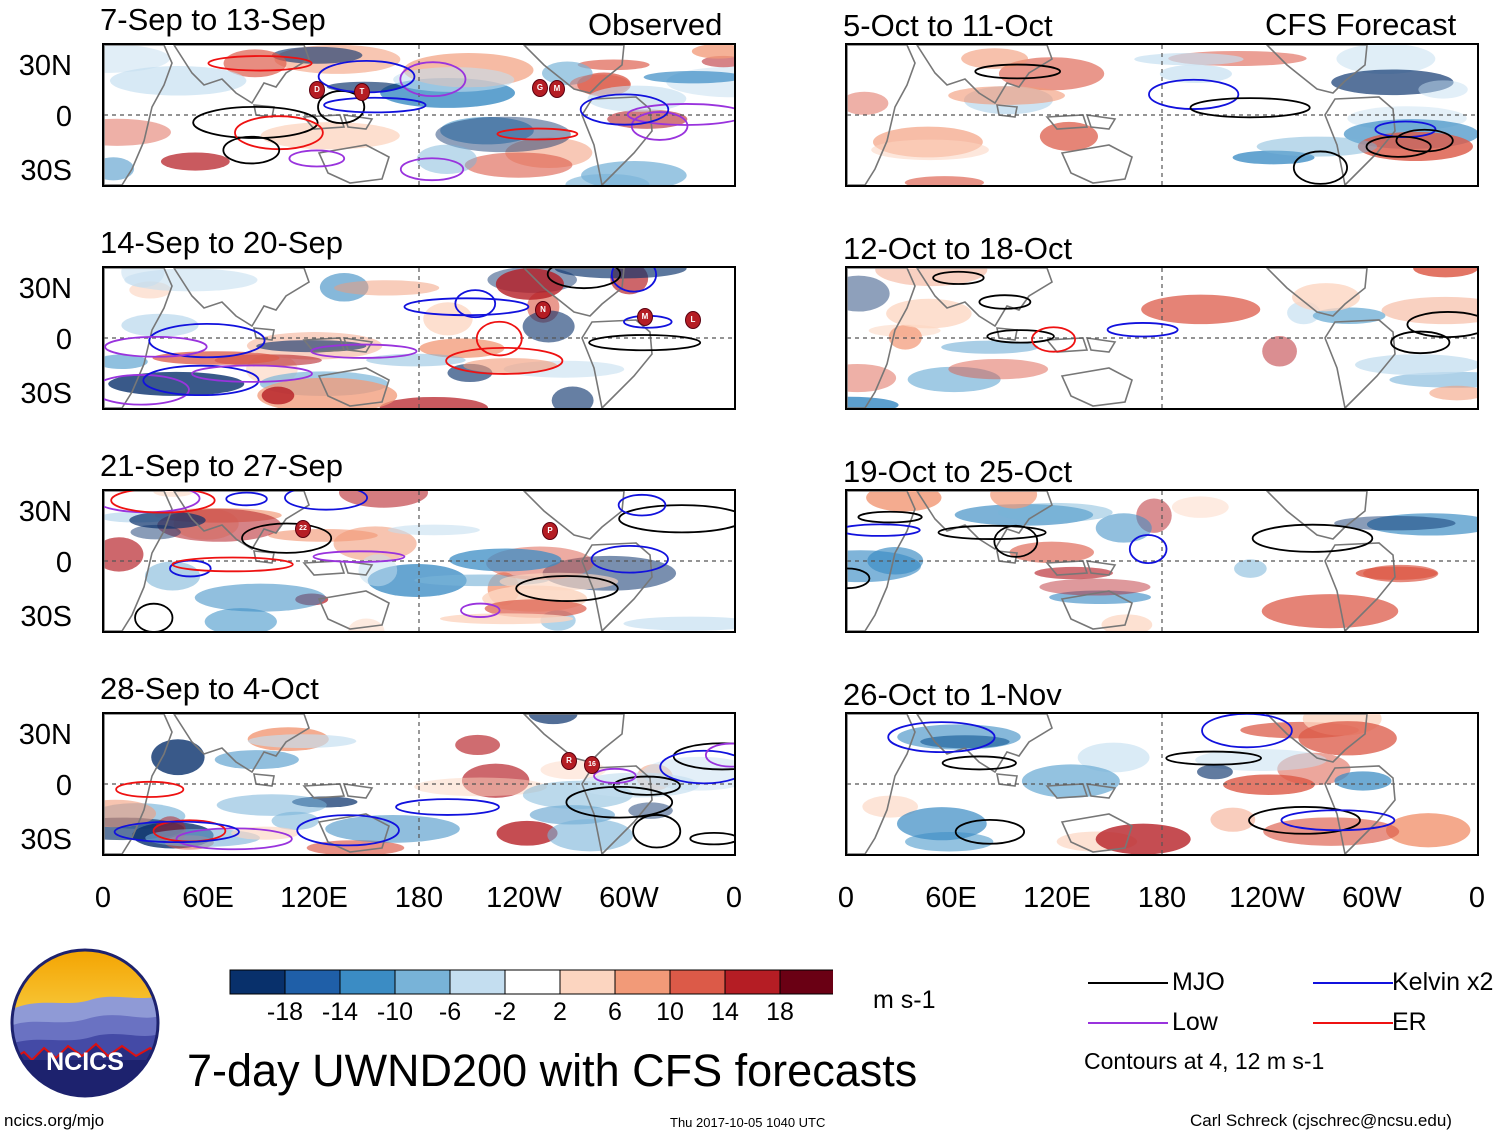  What do you see at coordinates (552, 1070) in the screenshot?
I see `figure-title: 7-day UWND200 with CFS forecasts` at bounding box center [552, 1070].